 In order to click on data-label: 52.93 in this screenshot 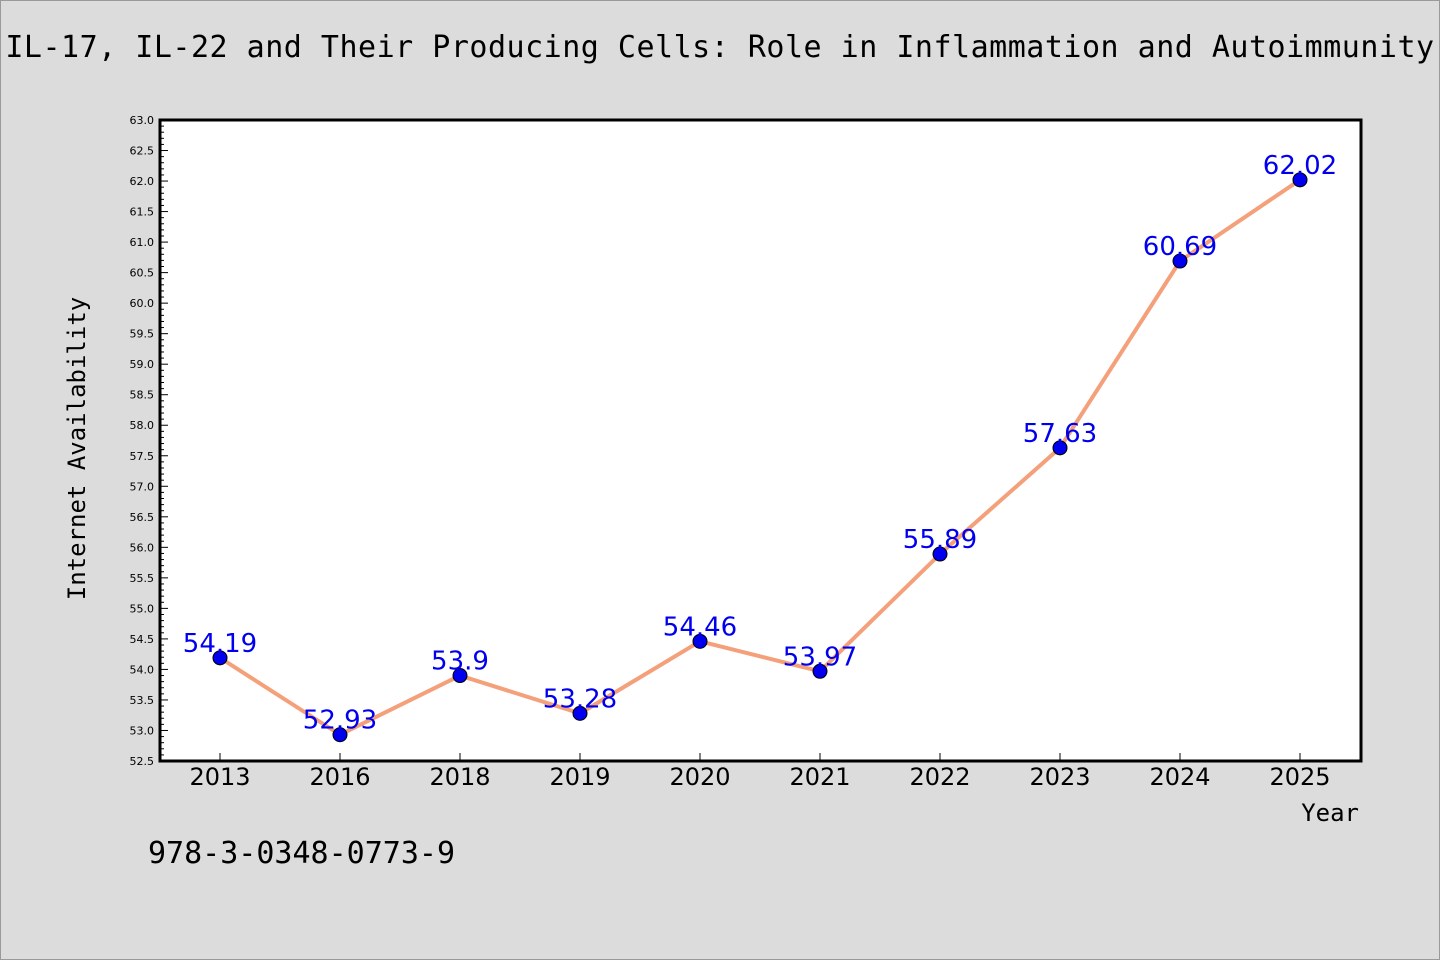, I will do `click(340, 721)`.